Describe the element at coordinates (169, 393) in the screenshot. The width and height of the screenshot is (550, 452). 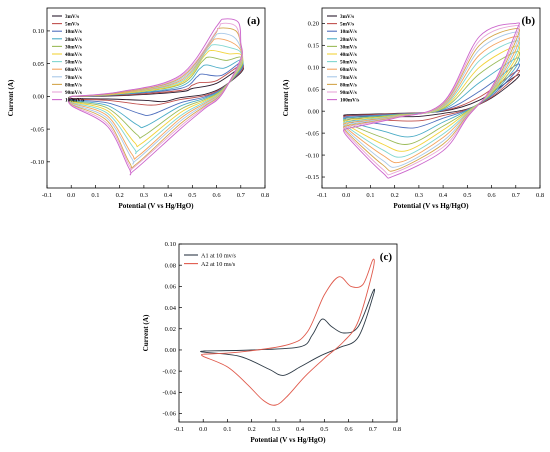
I see `y-tick-label: -0.04` at that location.